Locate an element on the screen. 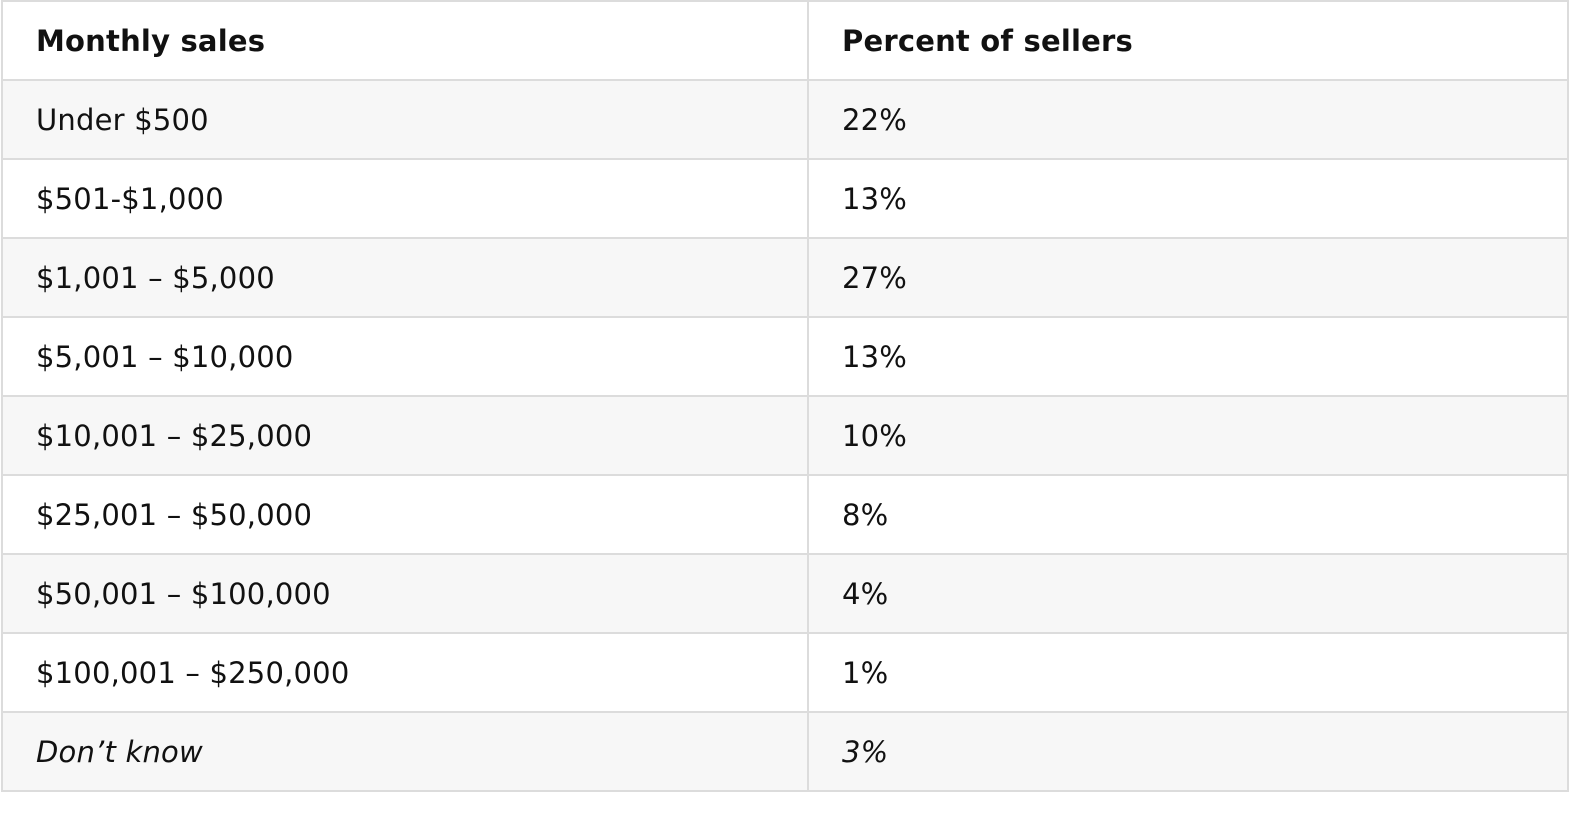 The width and height of the screenshot is (1582, 820). cell-monthly-sales: Don’t know is located at coordinates (405, 751).